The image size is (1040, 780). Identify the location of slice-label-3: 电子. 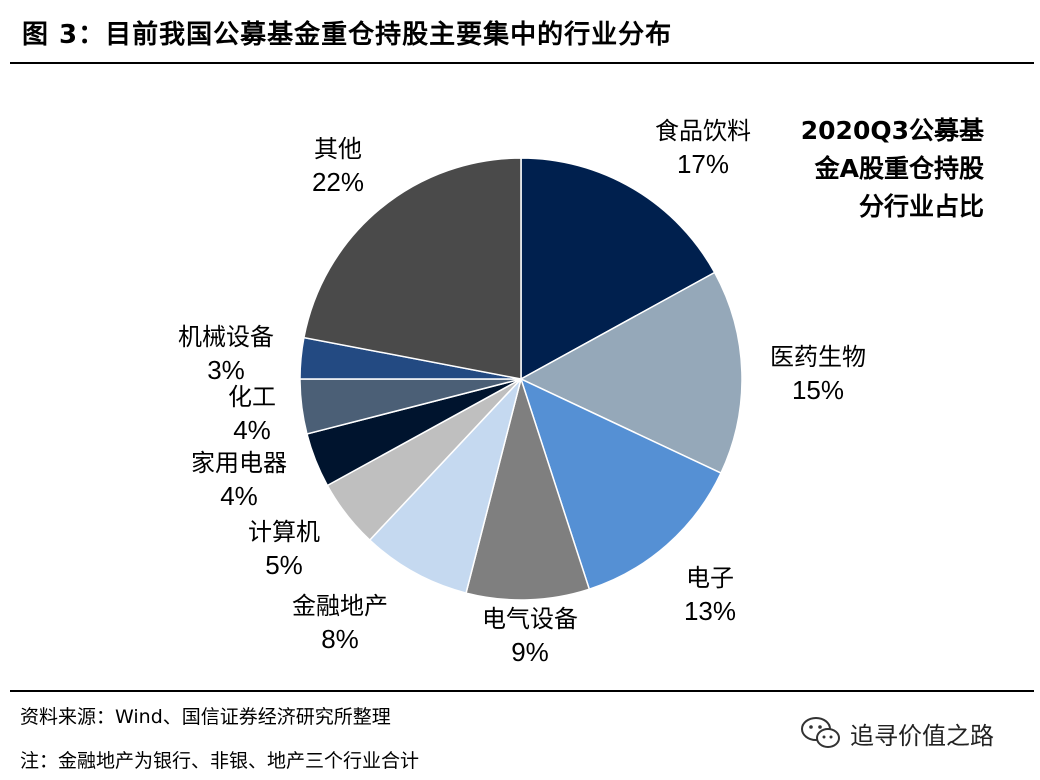
(710, 578).